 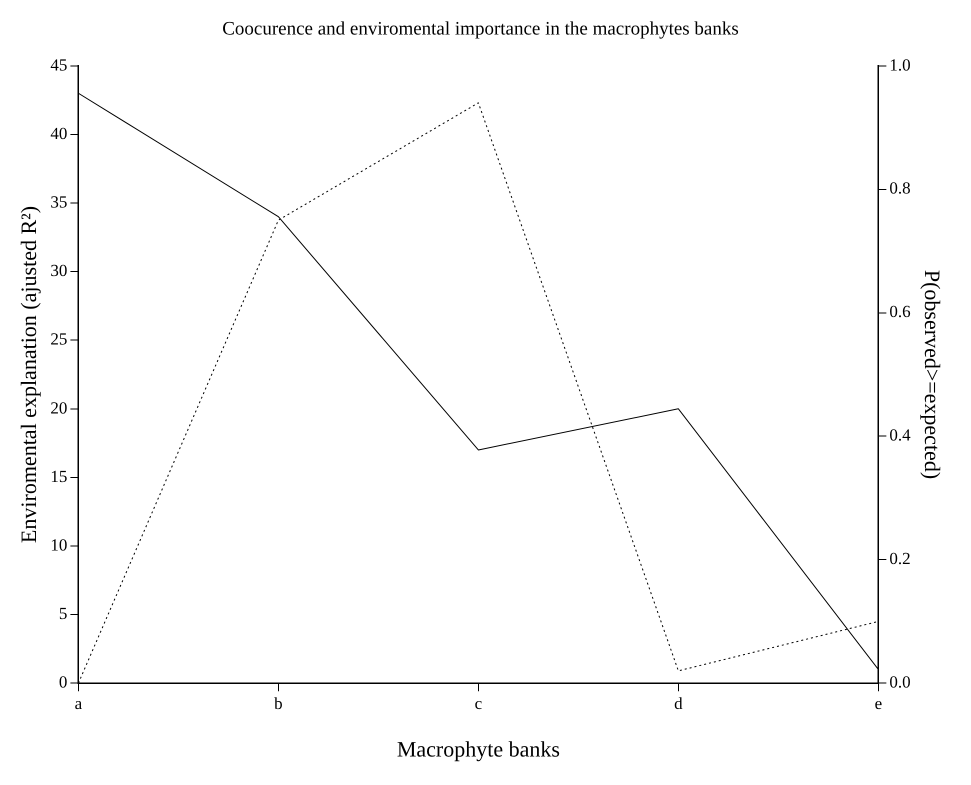 What do you see at coordinates (63, 614) in the screenshot?
I see `y-tick-label: 5` at bounding box center [63, 614].